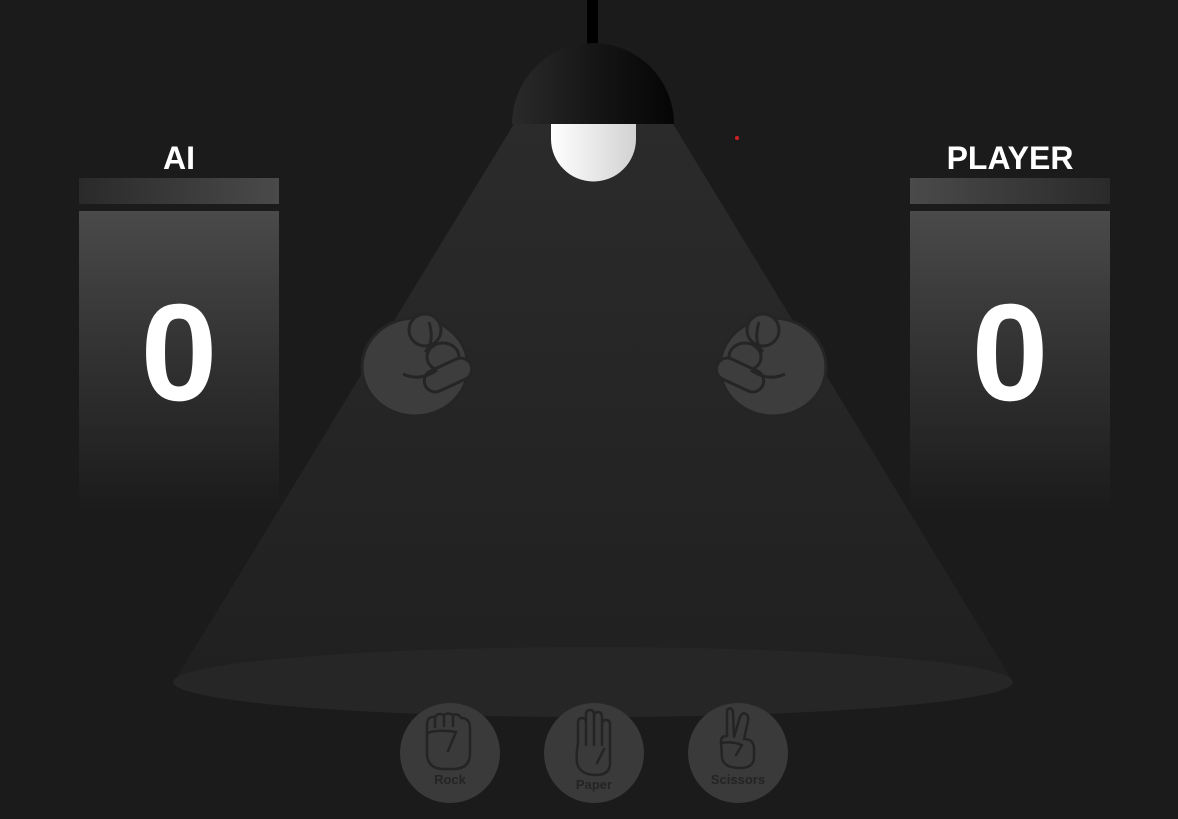  What do you see at coordinates (450, 779) in the screenshot?
I see `rock-label: Rock` at bounding box center [450, 779].